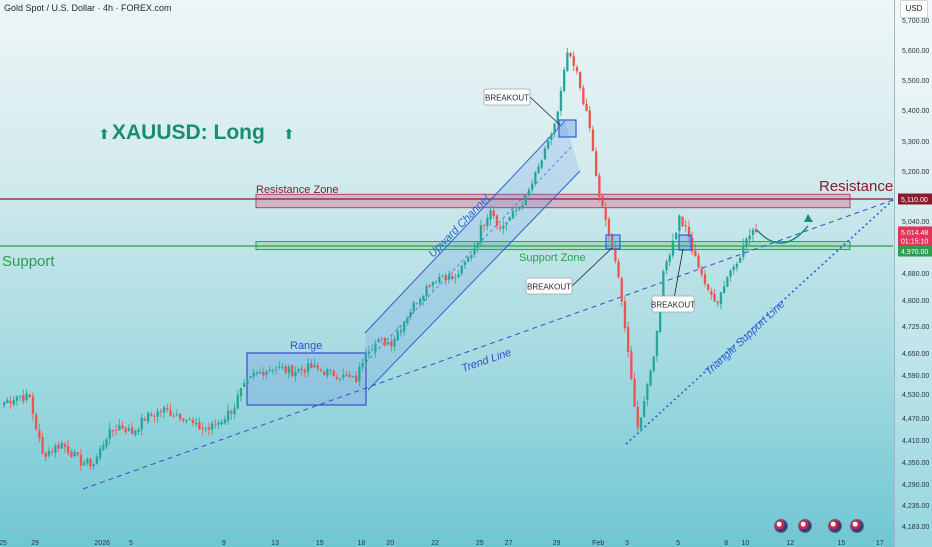  I want to click on us-flag-event-icon, so click(781, 526).